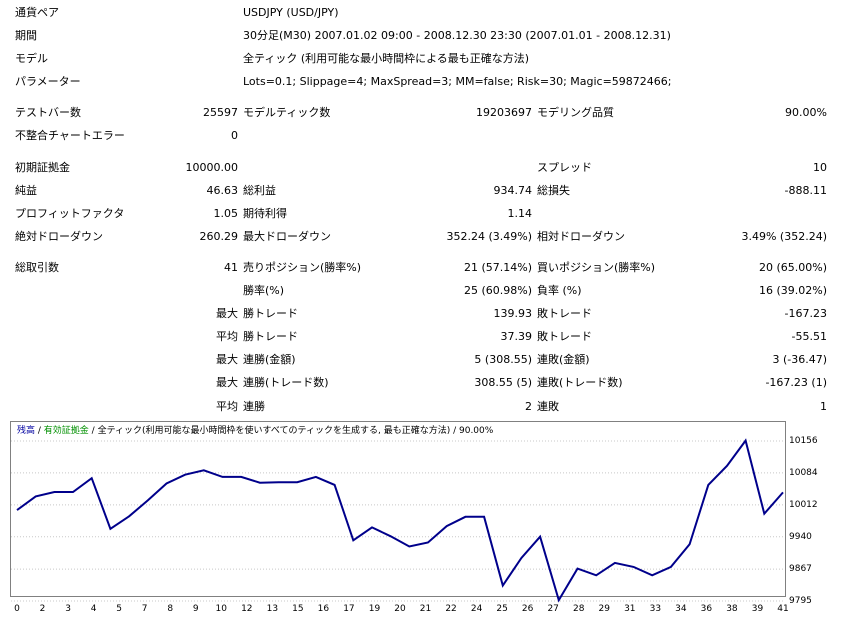  What do you see at coordinates (17, 609) in the screenshot?
I see `x-tick-label: 0` at bounding box center [17, 609].